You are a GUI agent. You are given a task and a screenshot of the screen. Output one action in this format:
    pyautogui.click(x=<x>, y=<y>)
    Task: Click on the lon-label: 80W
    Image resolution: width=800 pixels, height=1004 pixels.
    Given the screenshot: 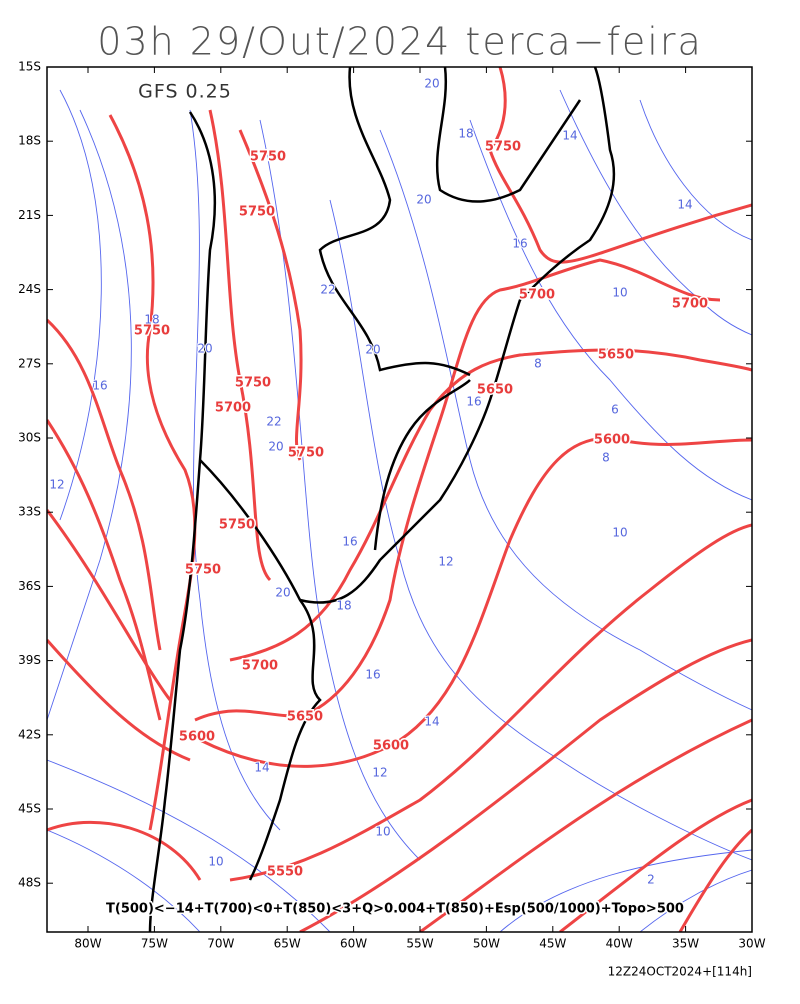 What is the action you would take?
    pyautogui.click(x=87, y=944)
    